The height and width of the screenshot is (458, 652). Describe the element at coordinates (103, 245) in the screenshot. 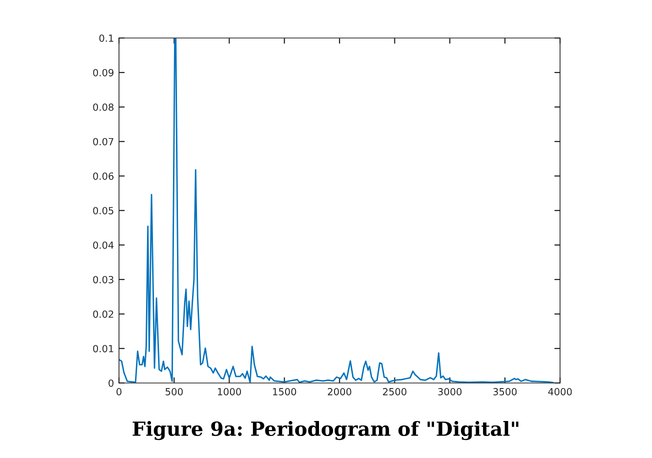

I see `y-tick-label: 0.04` at that location.